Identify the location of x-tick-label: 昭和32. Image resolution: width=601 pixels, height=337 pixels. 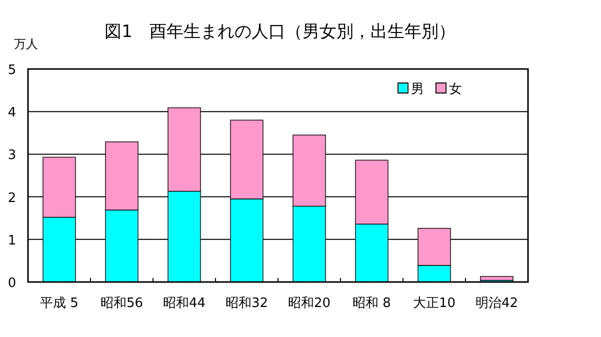
(246, 303).